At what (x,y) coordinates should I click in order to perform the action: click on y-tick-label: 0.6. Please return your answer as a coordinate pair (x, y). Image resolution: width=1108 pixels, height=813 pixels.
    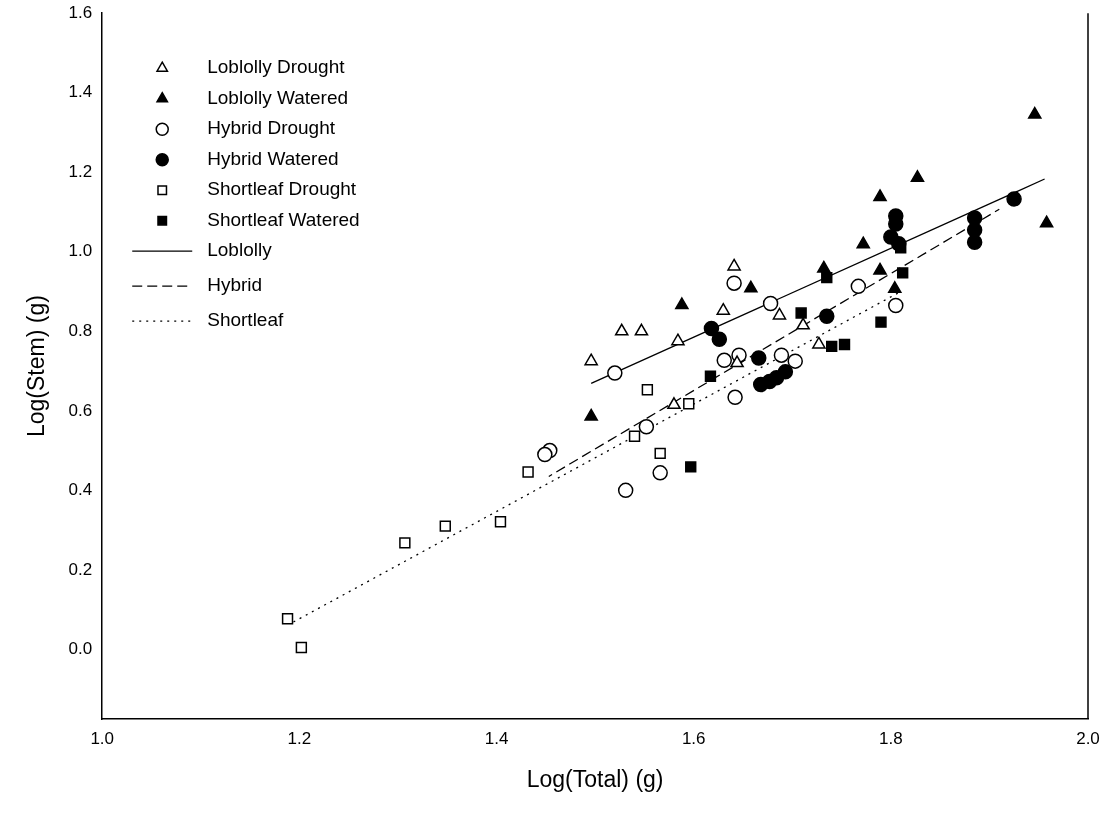
    Looking at the image, I should click on (80, 410).